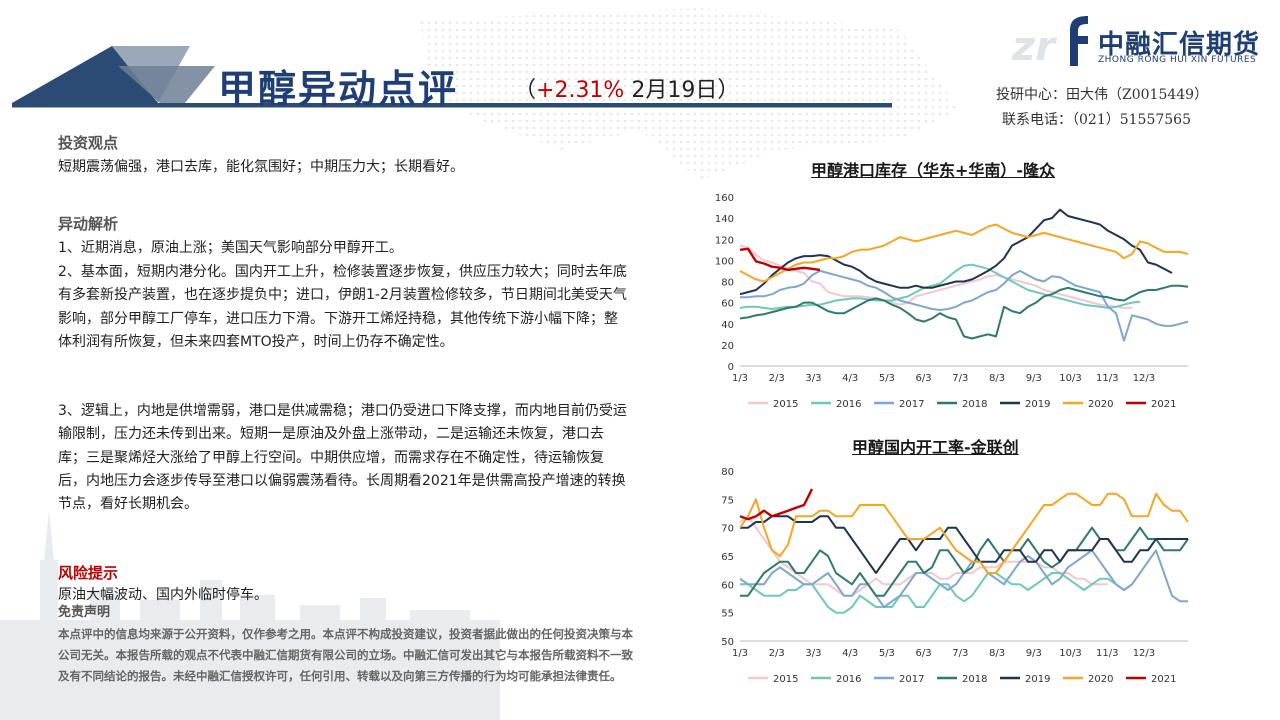  I want to click on y-tick-label: 55, so click(727, 614).